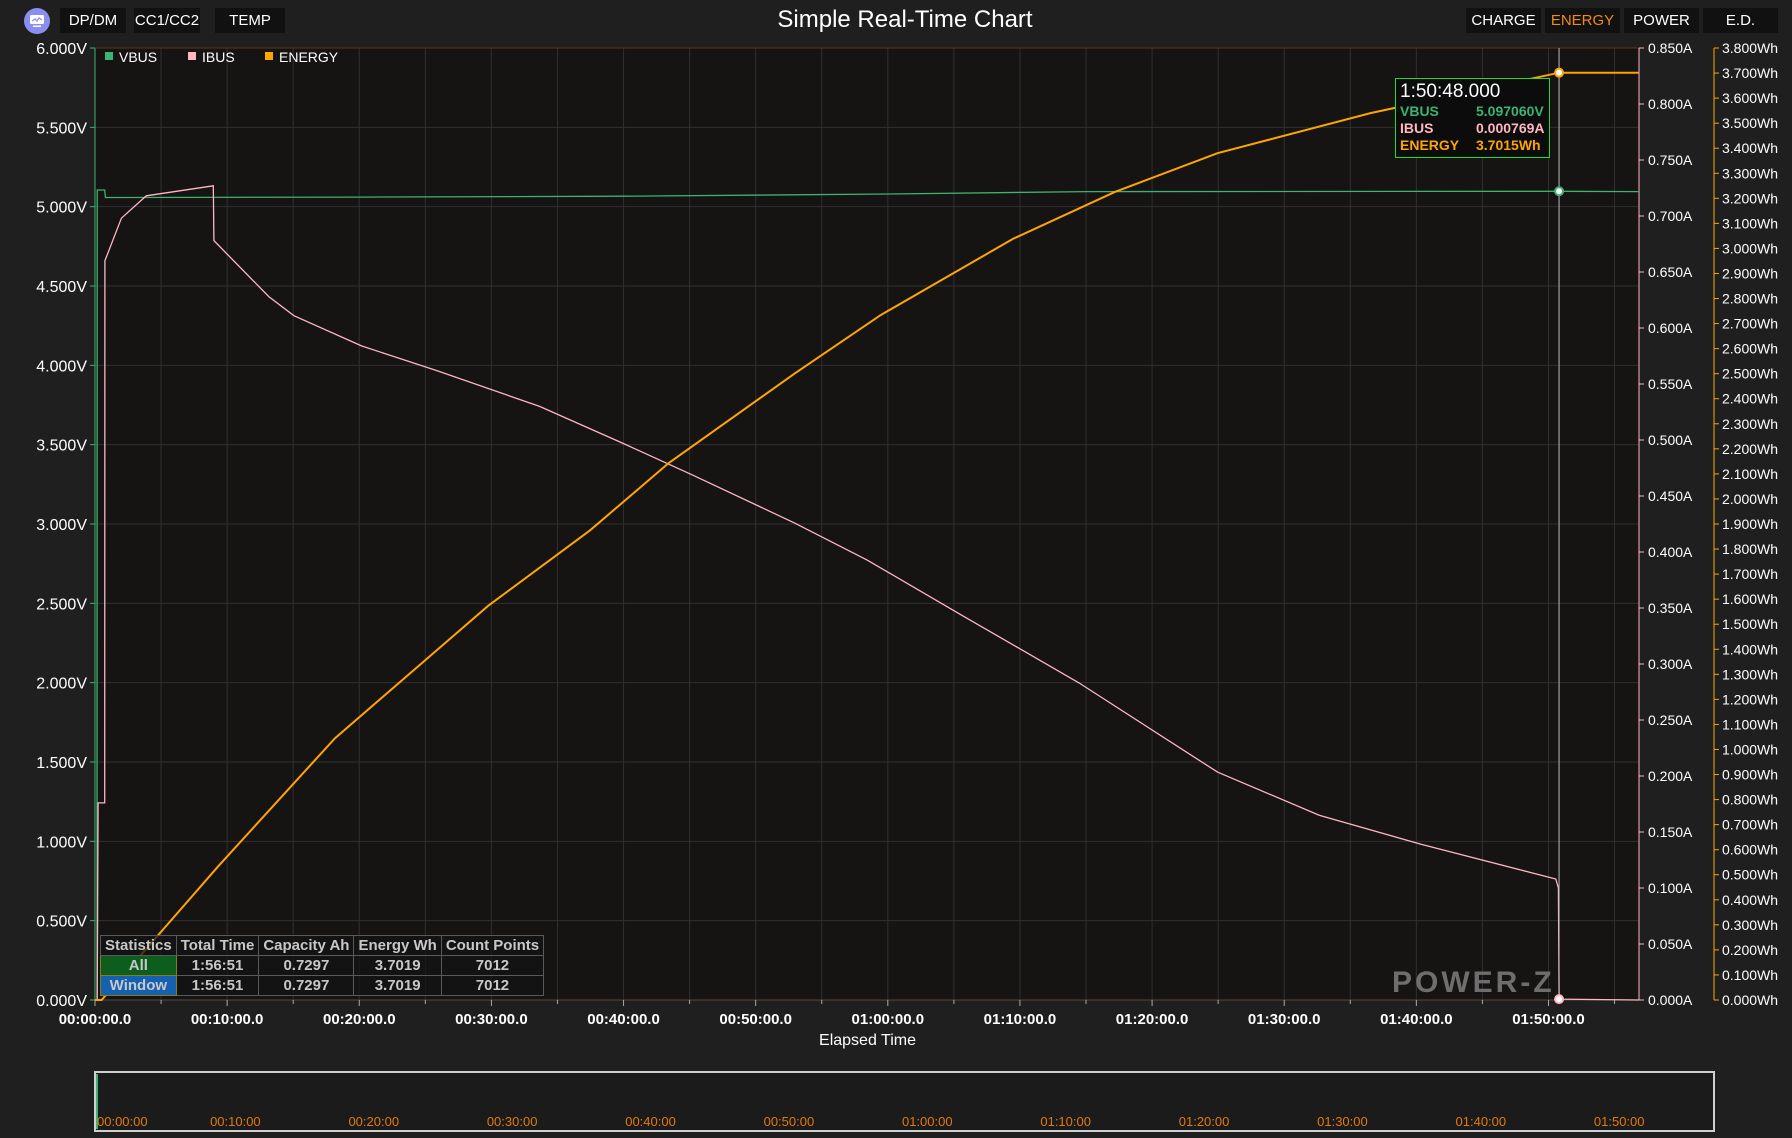 This screenshot has width=1792, height=1138. I want to click on y-wh-tick-label: 1.800Wh, so click(1750, 549).